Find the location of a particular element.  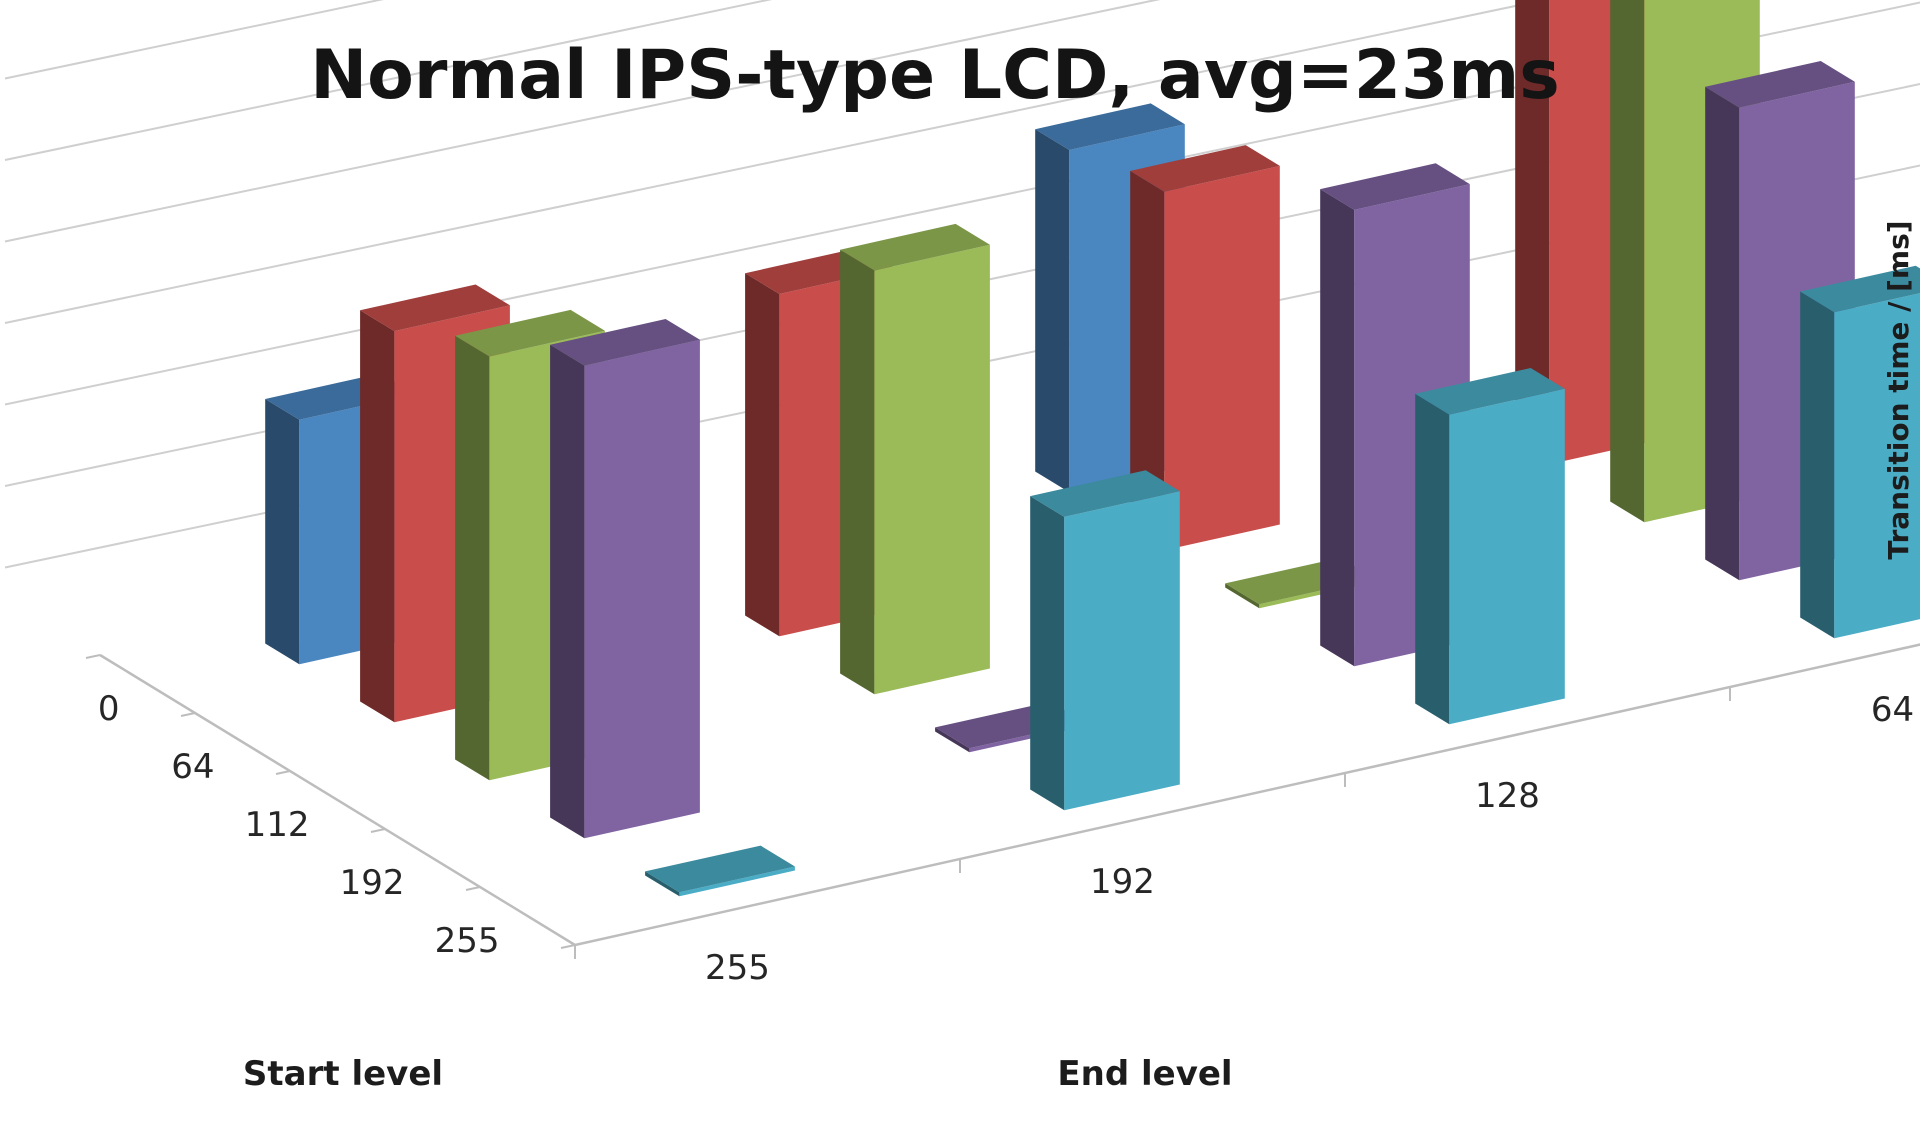

start-level-ticks: 0 64 112 192 255 is located at coordinates (299, 825).